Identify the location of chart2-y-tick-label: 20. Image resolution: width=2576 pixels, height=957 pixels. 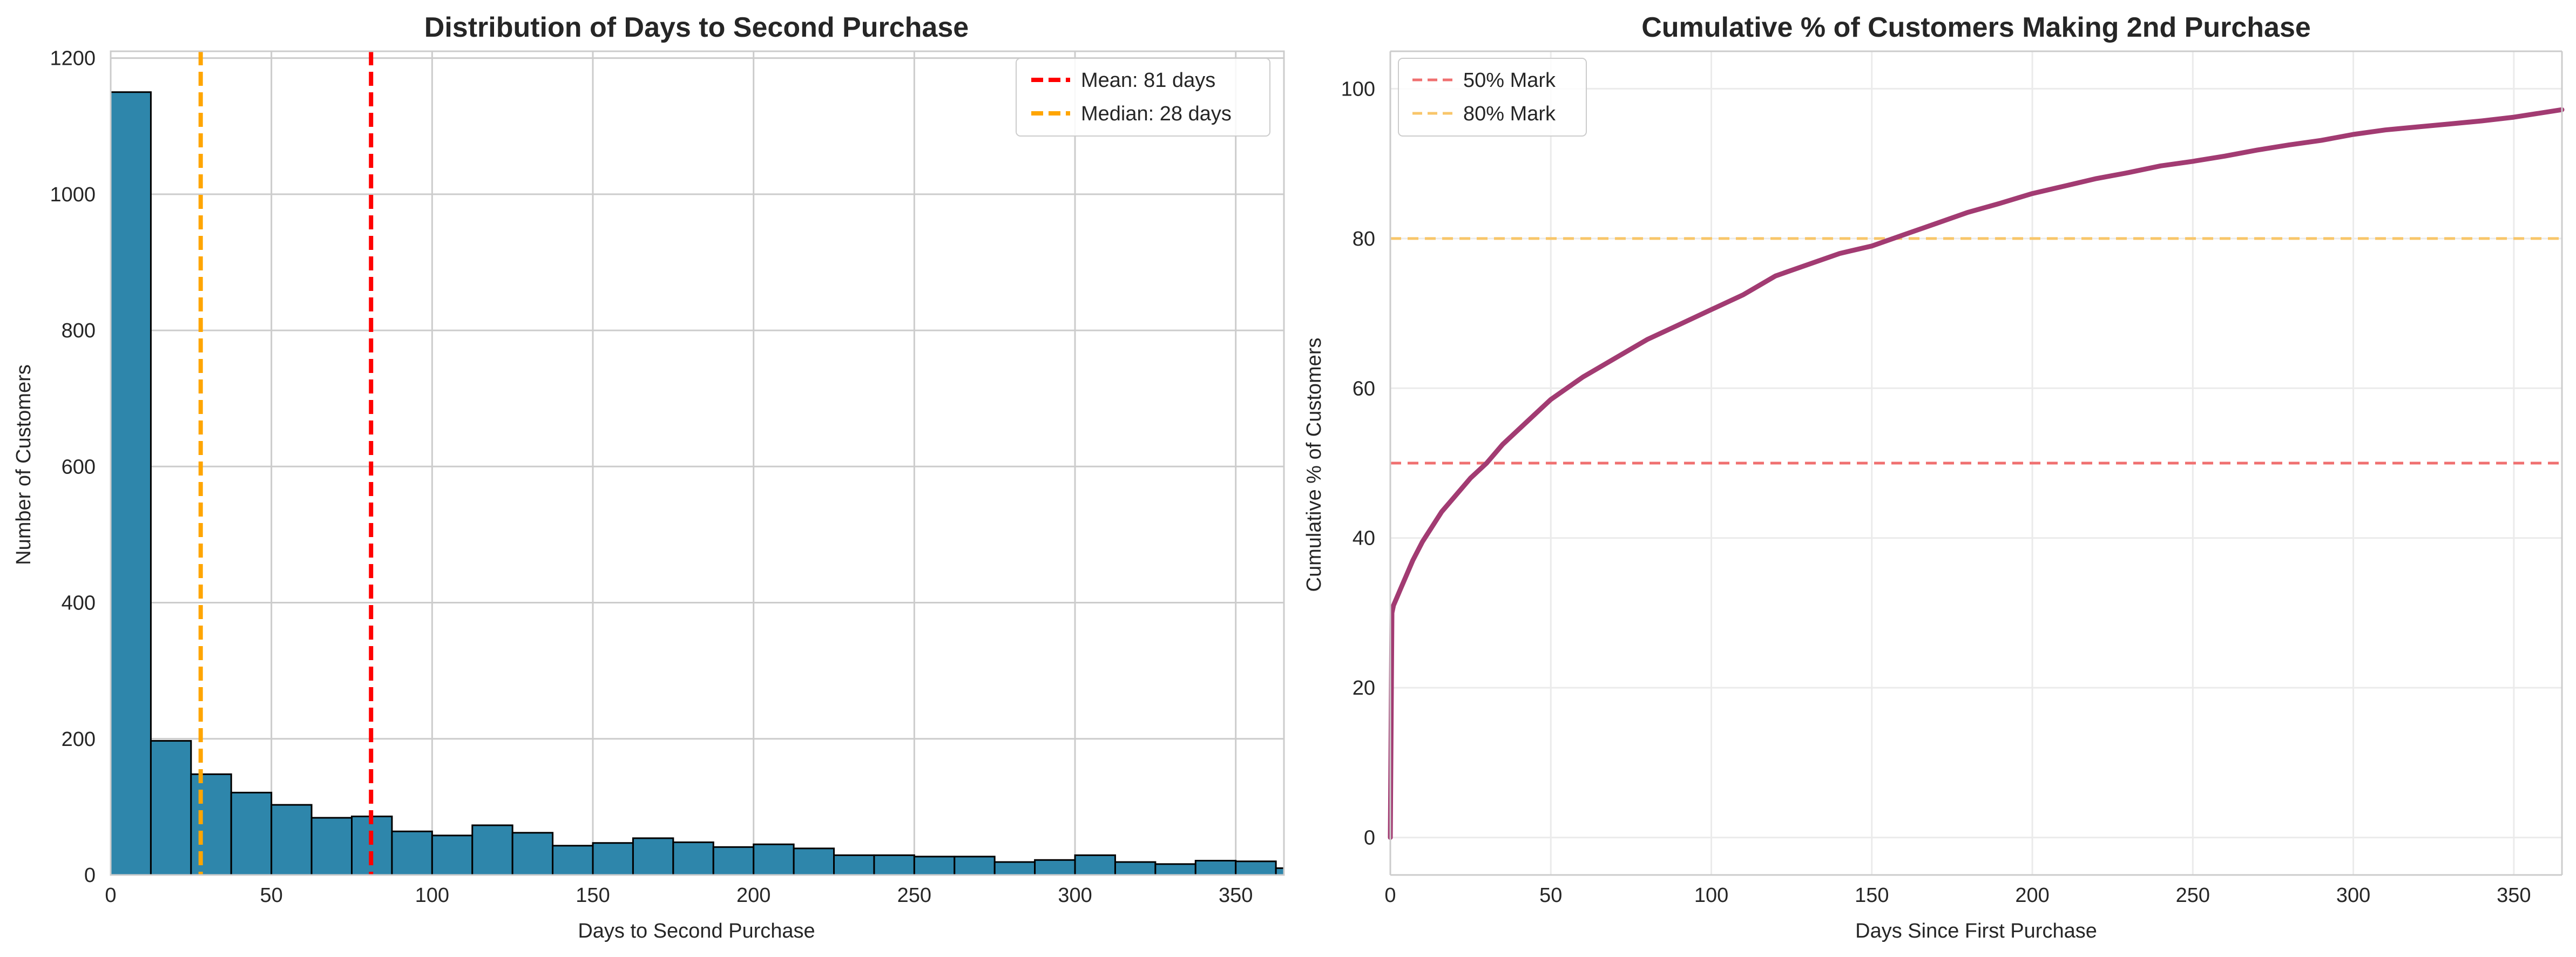
(1364, 688).